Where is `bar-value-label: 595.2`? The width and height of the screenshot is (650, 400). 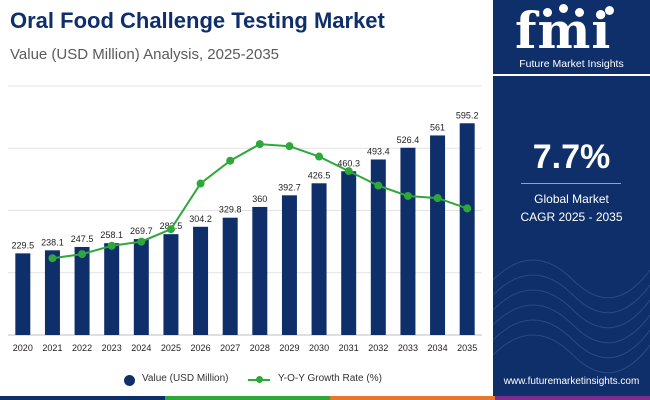
bar-value-label: 595.2 is located at coordinates (467, 115).